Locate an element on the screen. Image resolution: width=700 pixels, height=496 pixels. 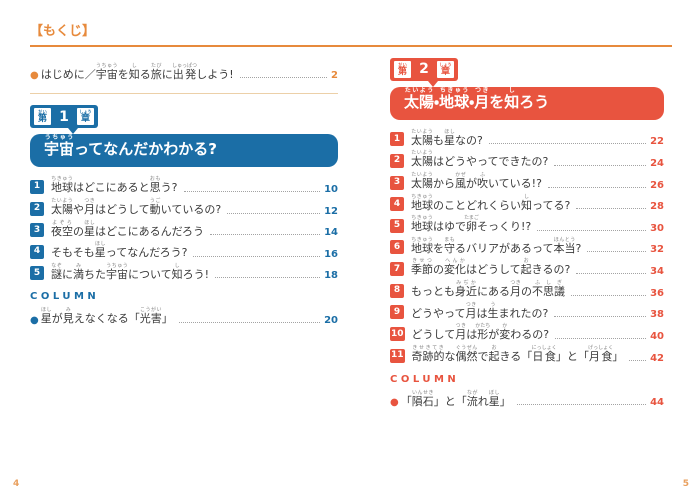
item-page-number: 34 is located at coordinates (657, 272).